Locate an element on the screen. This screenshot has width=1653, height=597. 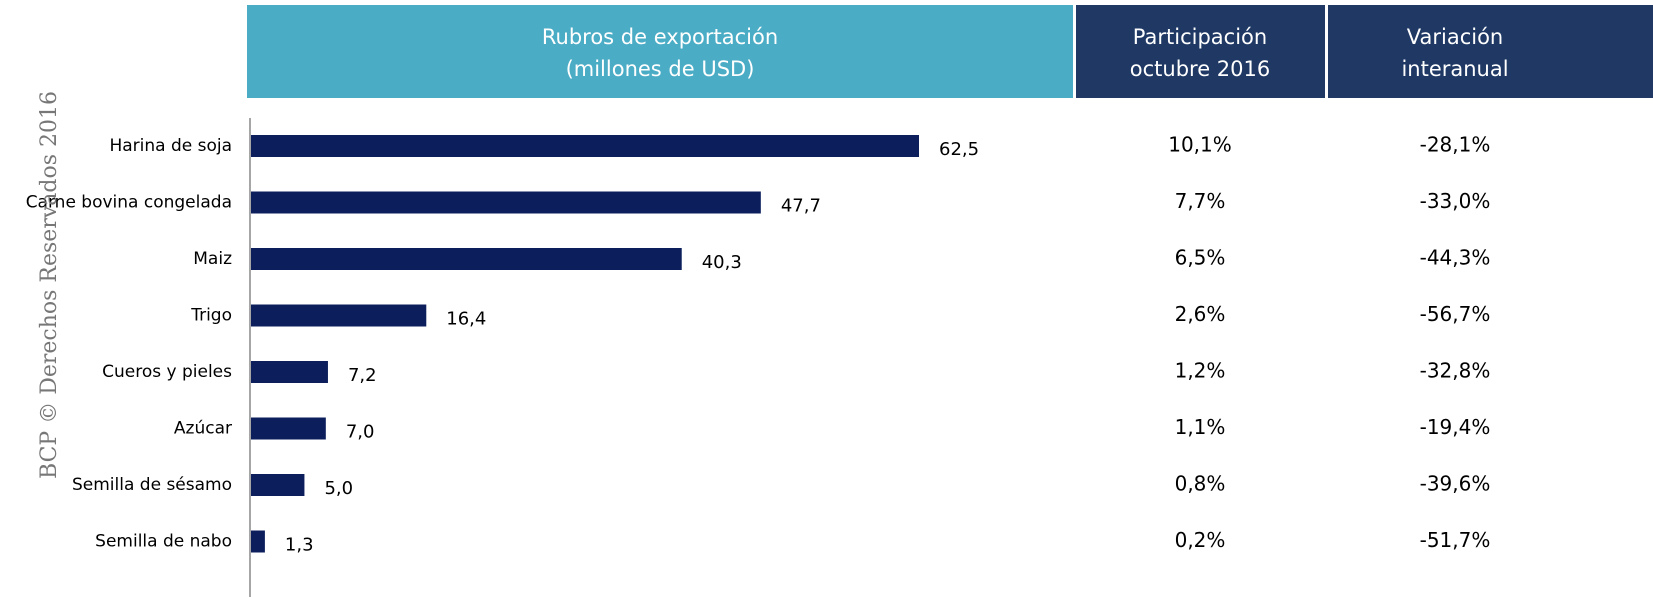
header-title: (millones de USD) is located at coordinates (660, 69).